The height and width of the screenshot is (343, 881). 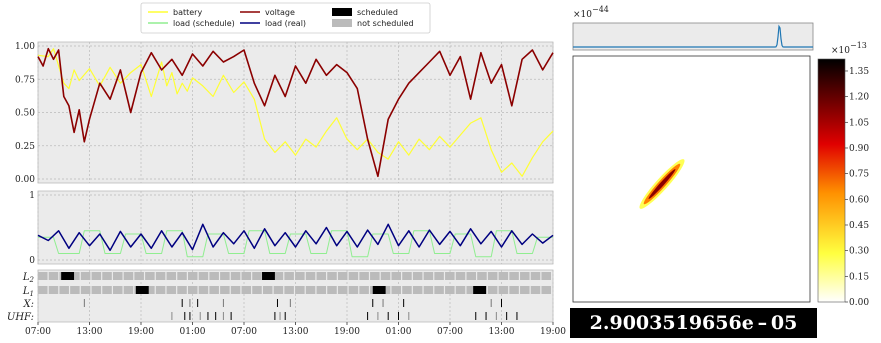 I want to click on series-load (real), so click(x=295, y=237).